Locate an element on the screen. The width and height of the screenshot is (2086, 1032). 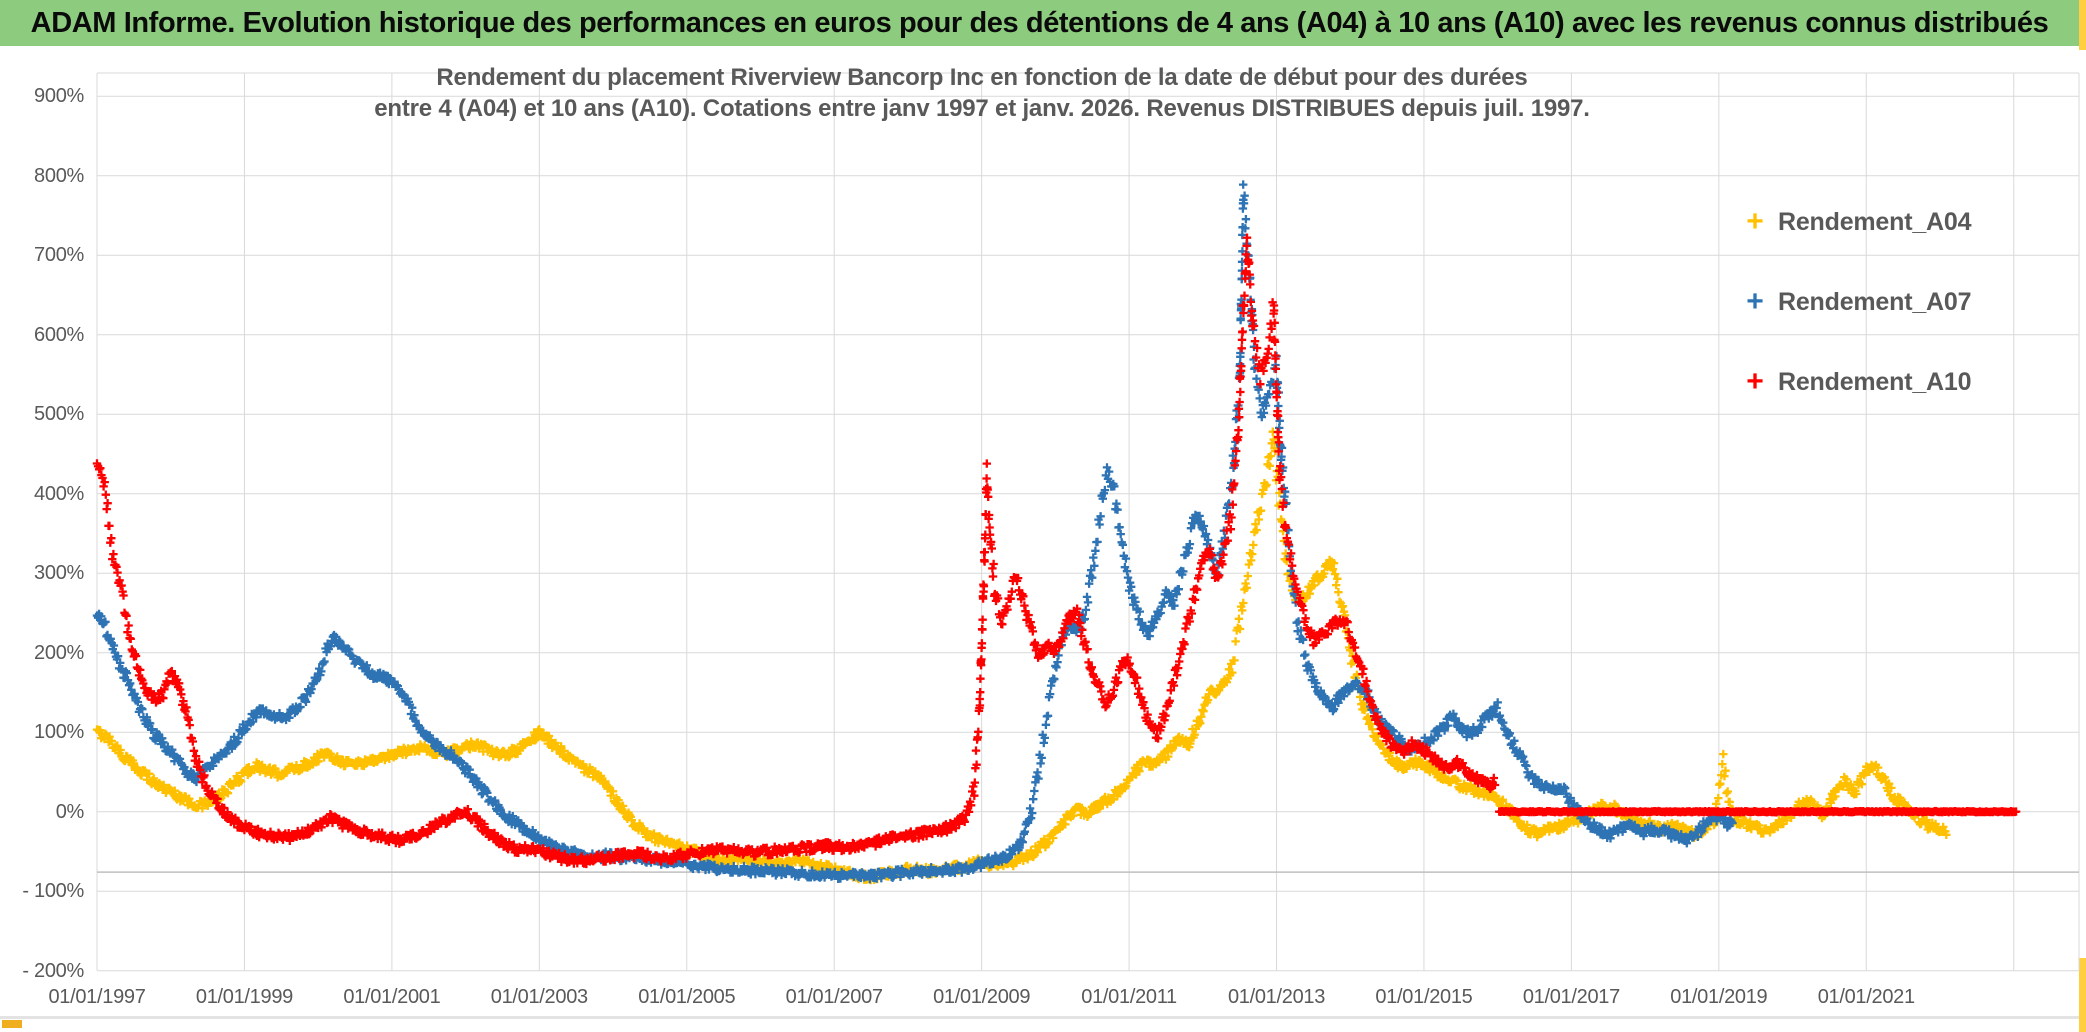
y-tick-label: 500% is located at coordinates (59, 414).